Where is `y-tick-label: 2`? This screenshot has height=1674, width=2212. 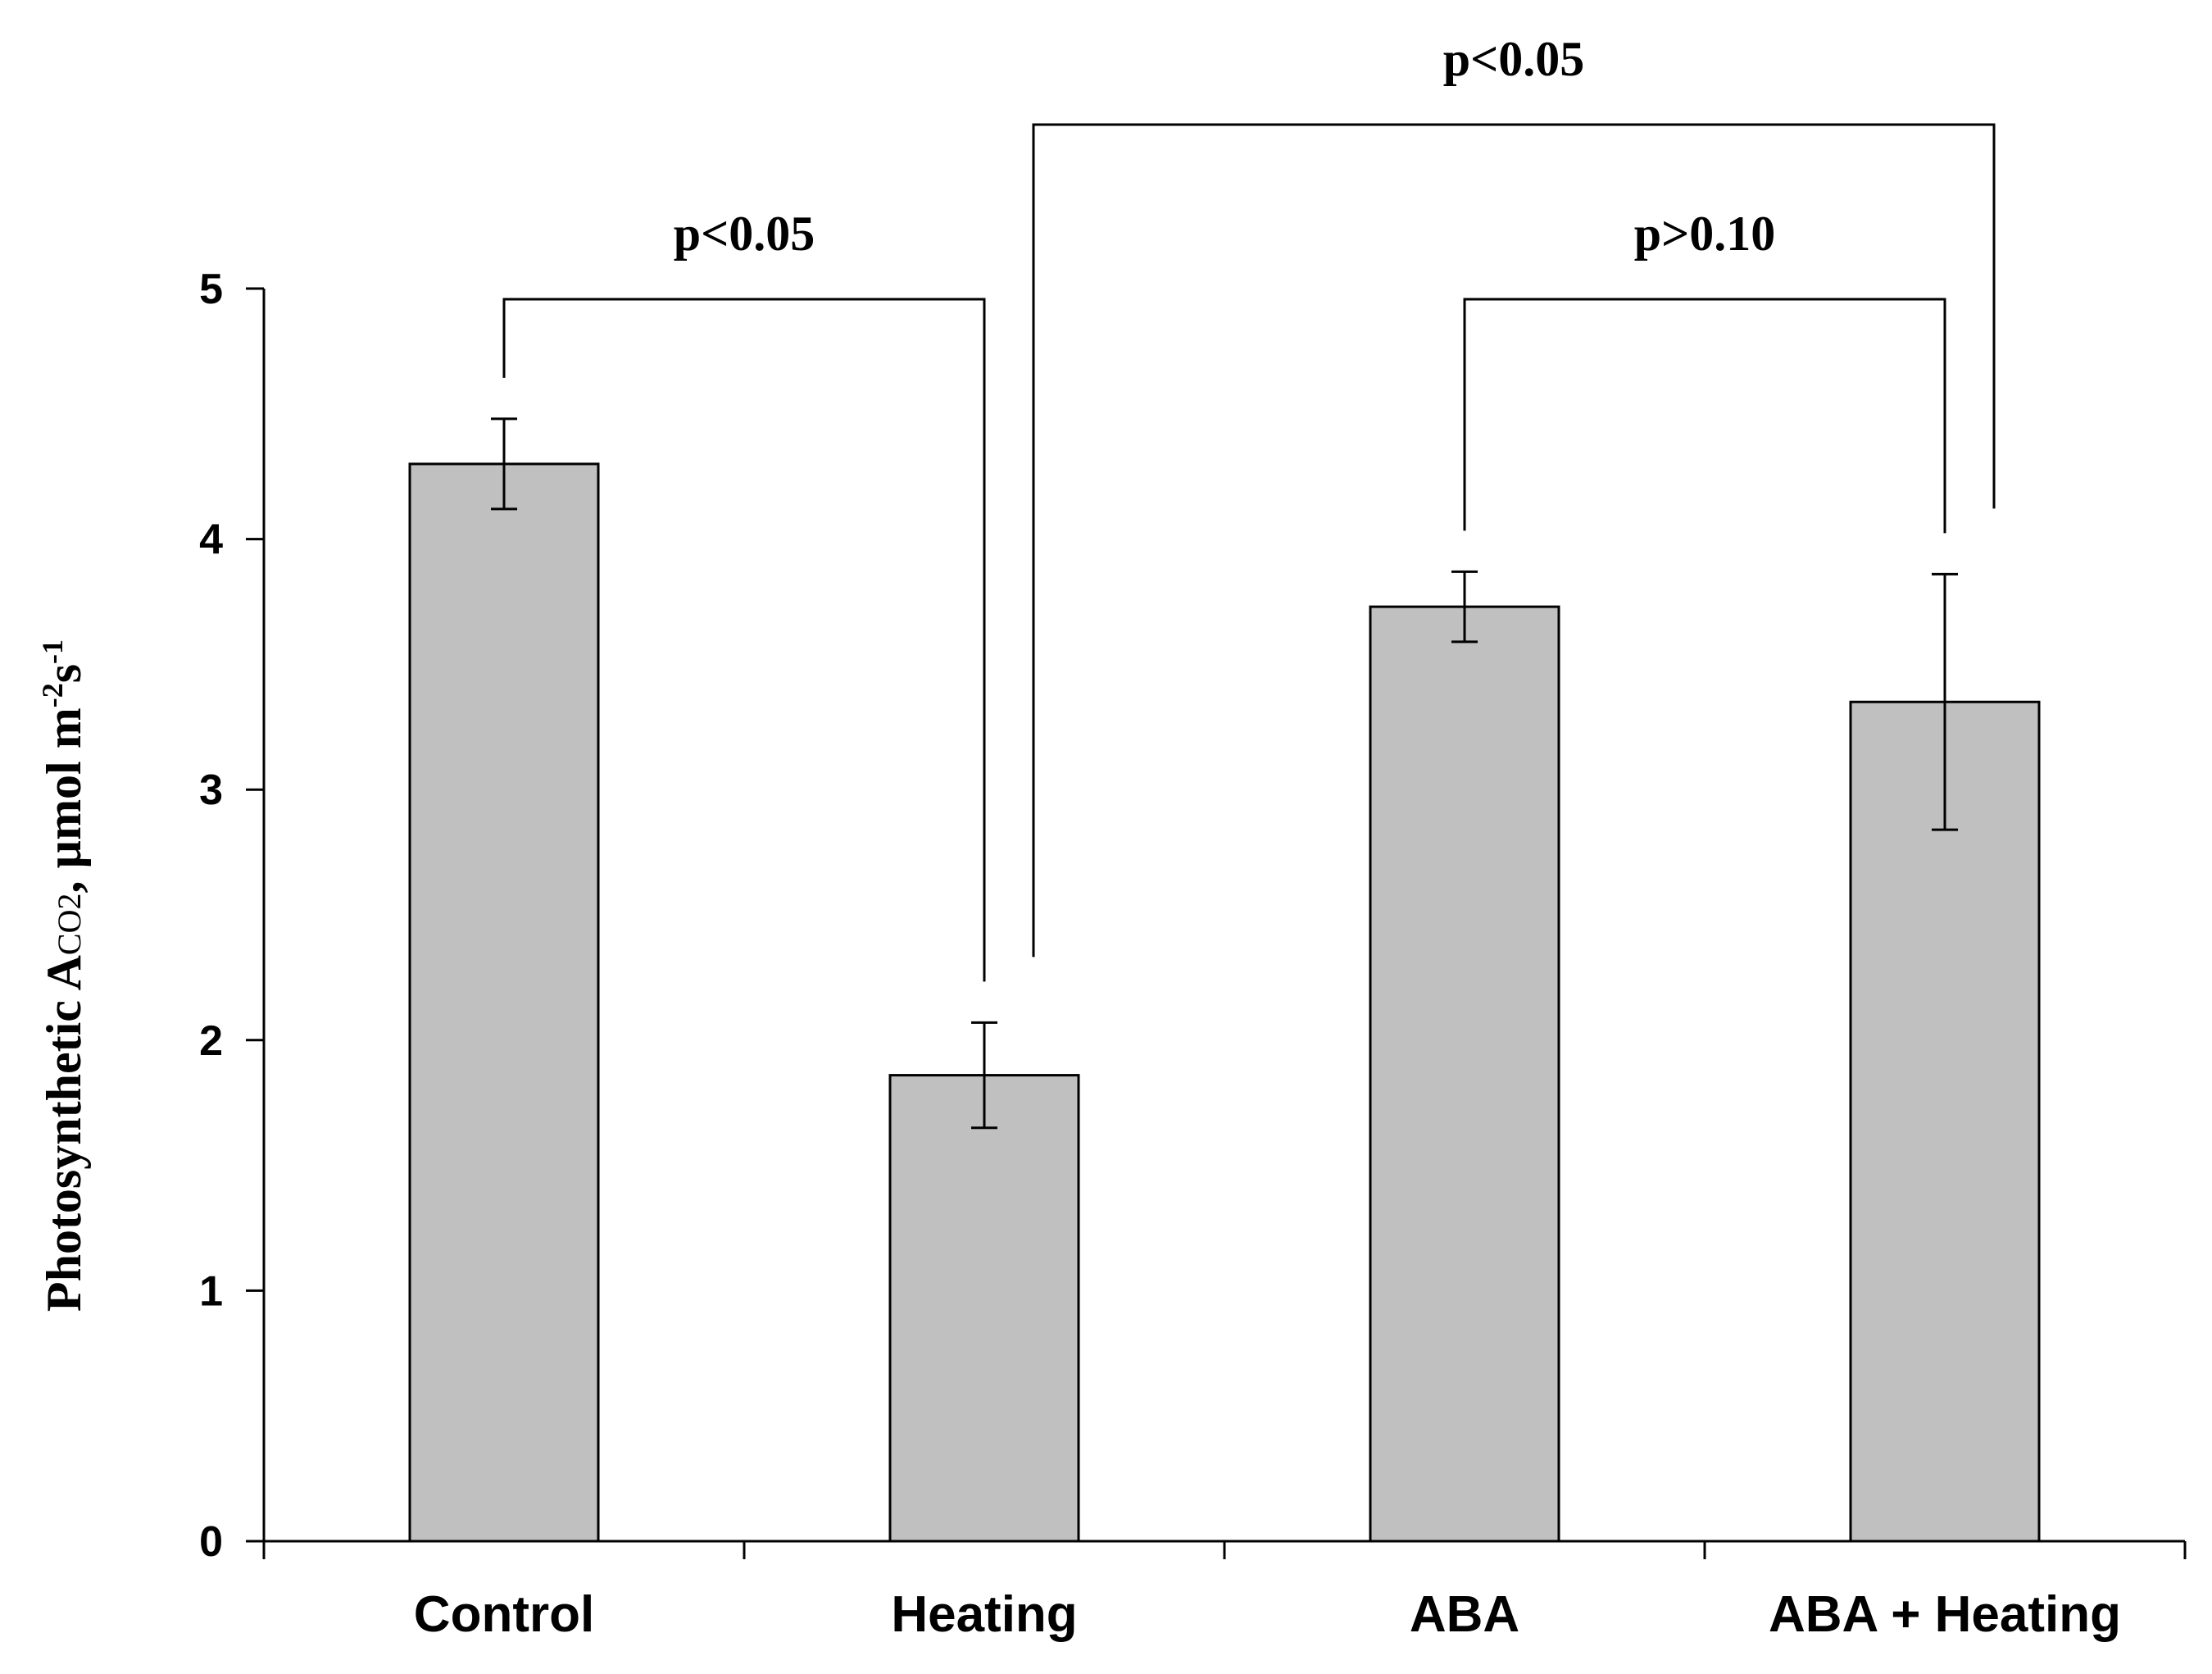
y-tick-label: 2 is located at coordinates (211, 1041).